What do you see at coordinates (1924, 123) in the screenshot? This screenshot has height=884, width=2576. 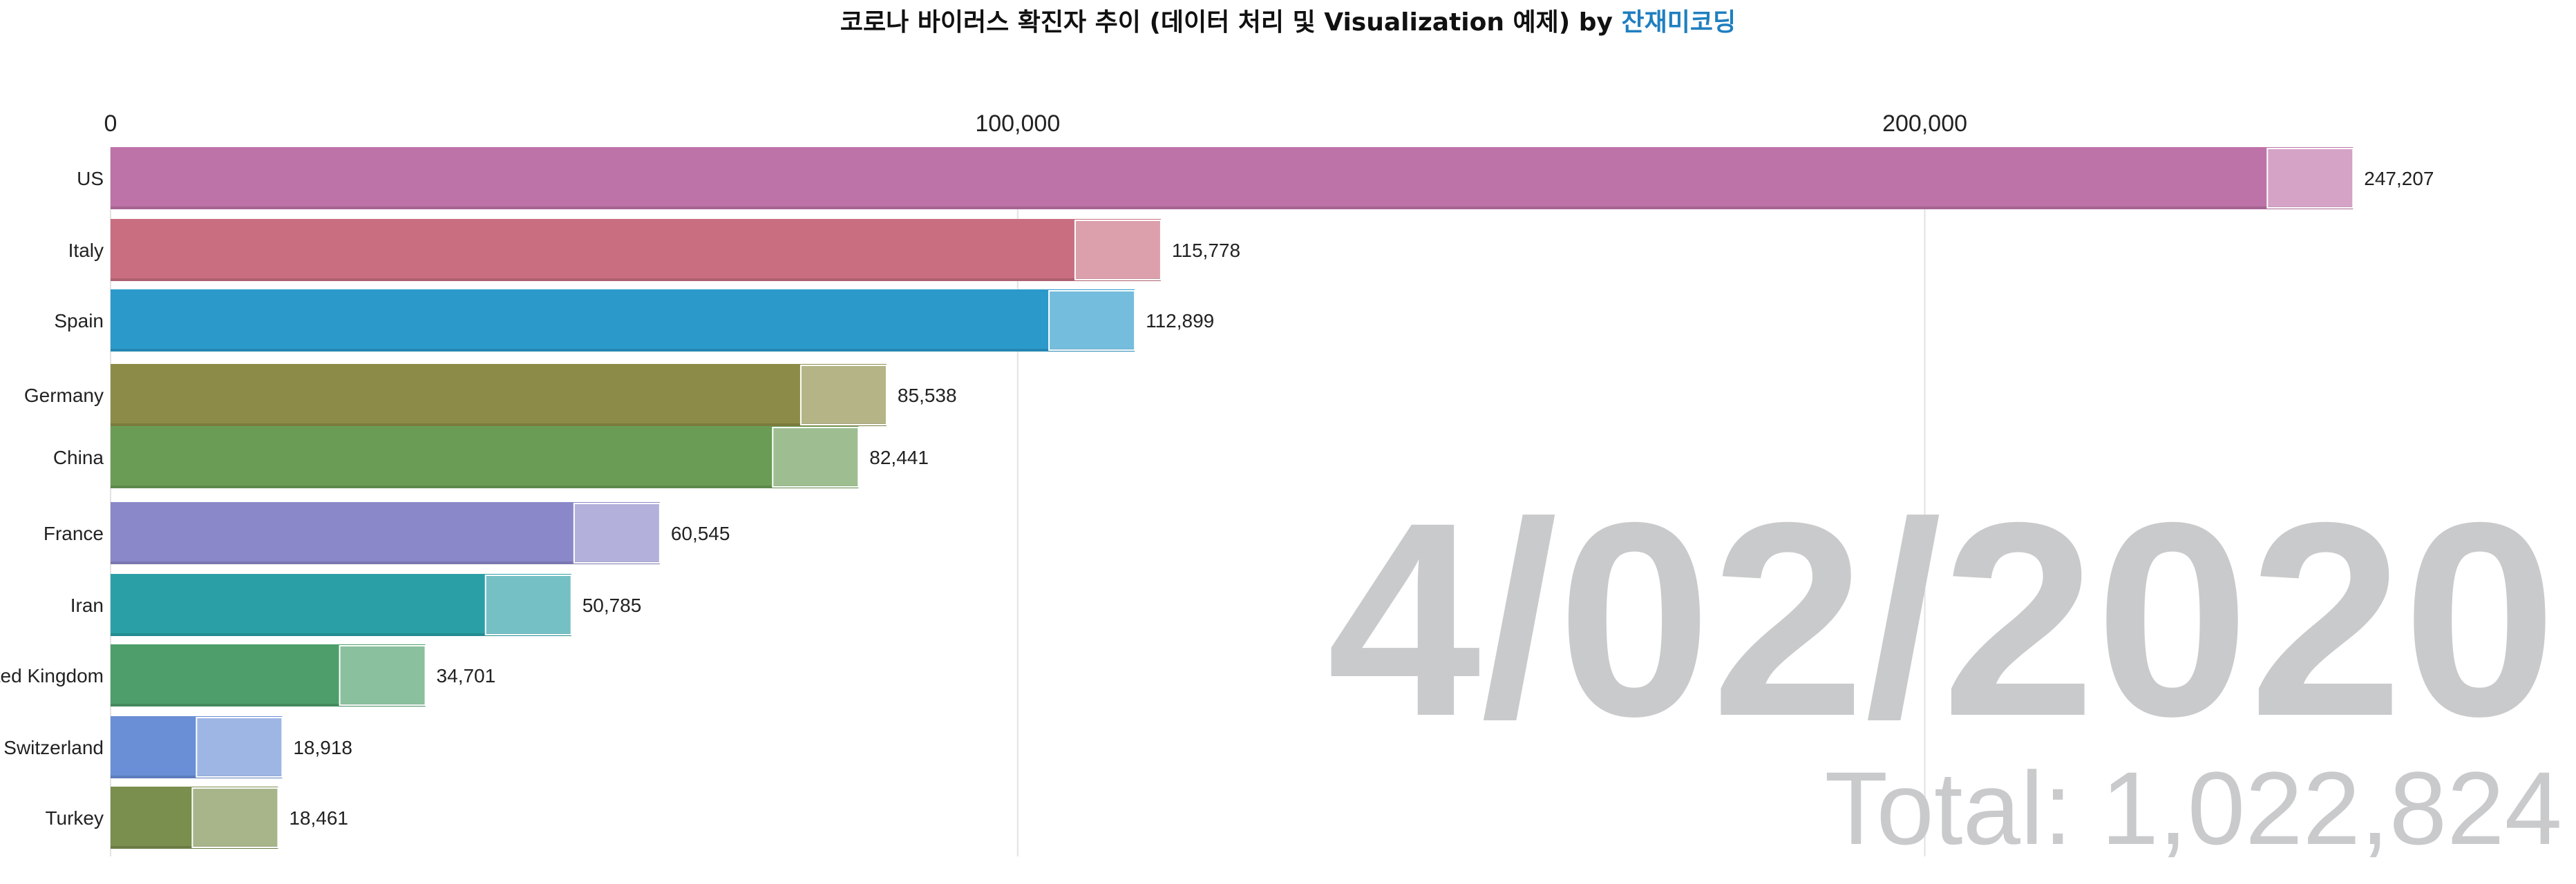 I see `x-tick-label: 200,000` at bounding box center [1924, 123].